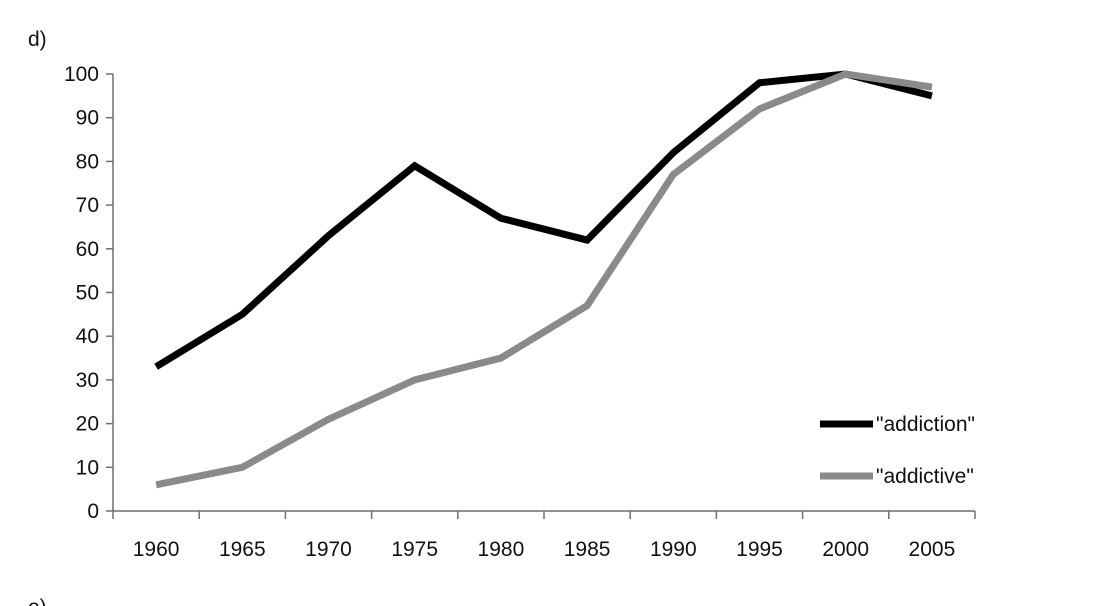 The height and width of the screenshot is (606, 1096). Describe the element at coordinates (925, 424) in the screenshot. I see `legend-label-addiction: "addiction"` at that location.